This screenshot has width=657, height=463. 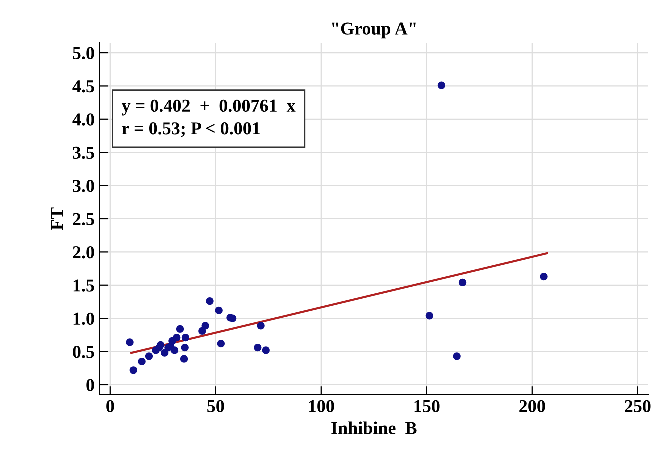 What do you see at coordinates (84, 319) in the screenshot?
I see `y-tick-label: 1.0` at bounding box center [84, 319].